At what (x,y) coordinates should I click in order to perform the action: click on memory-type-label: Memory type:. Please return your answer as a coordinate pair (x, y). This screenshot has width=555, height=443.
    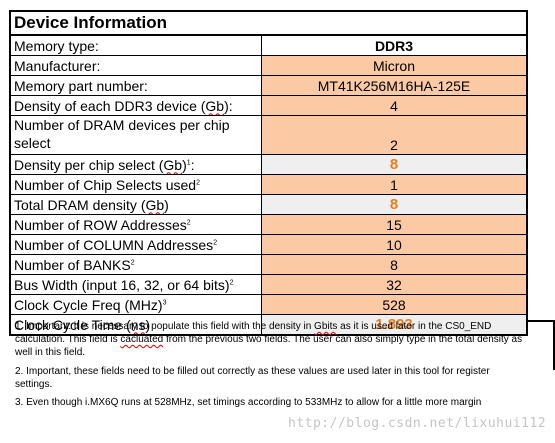
    Looking at the image, I should click on (136, 45).